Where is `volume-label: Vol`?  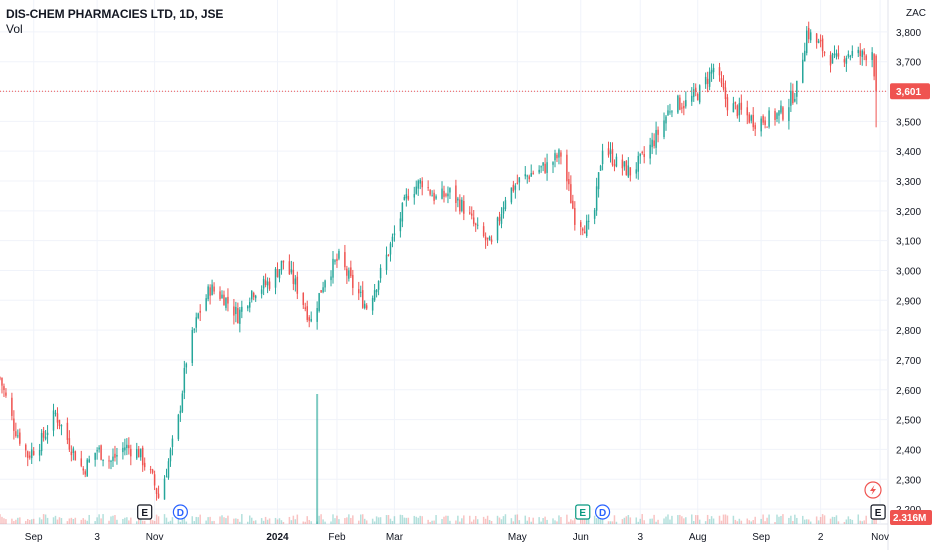
volume-label: Vol is located at coordinates (14, 29).